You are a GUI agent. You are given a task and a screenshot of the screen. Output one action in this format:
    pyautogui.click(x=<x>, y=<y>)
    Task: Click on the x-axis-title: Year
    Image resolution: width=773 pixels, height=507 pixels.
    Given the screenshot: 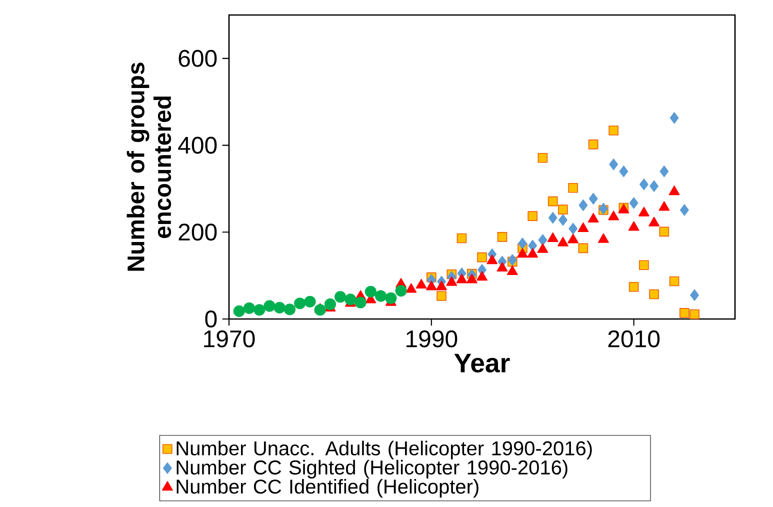 What is the action you would take?
    pyautogui.click(x=482, y=363)
    